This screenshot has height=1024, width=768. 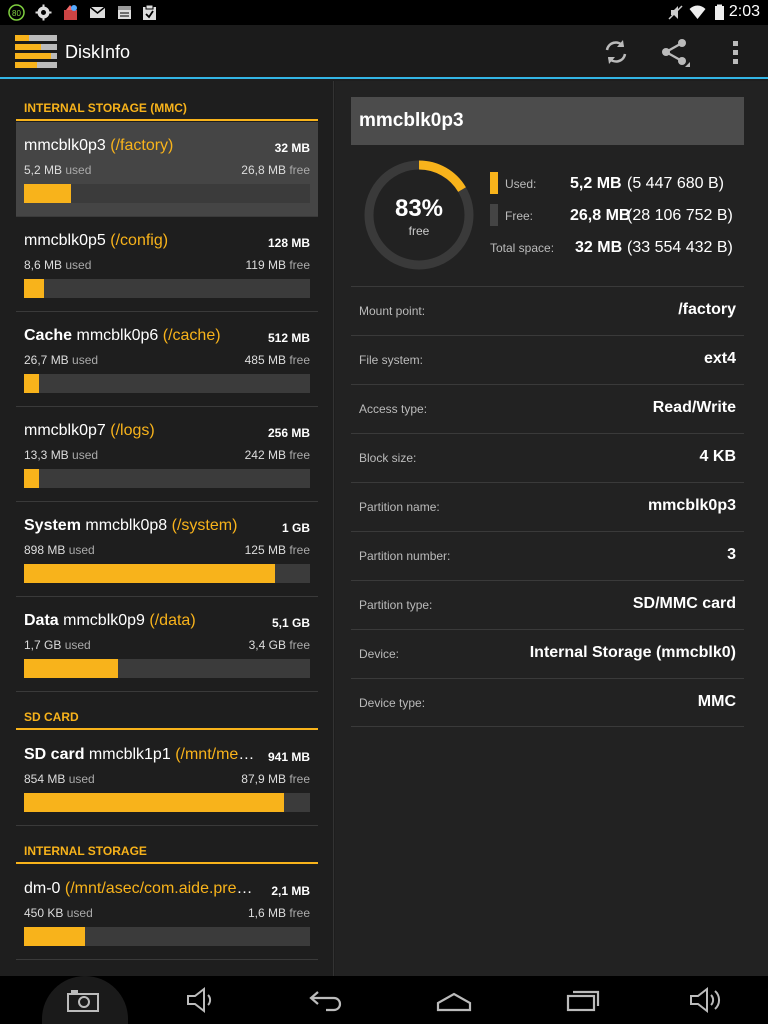 What do you see at coordinates (494, 215) in the screenshot?
I see `free-swatch` at bounding box center [494, 215].